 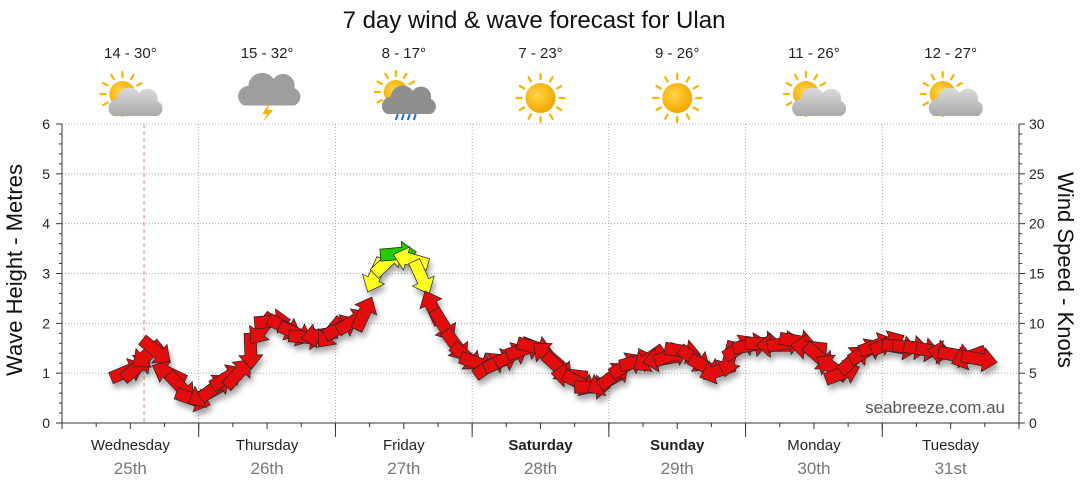 I want to click on y-axis-label-right: Wind Speed - Knots, so click(x=1065, y=270).